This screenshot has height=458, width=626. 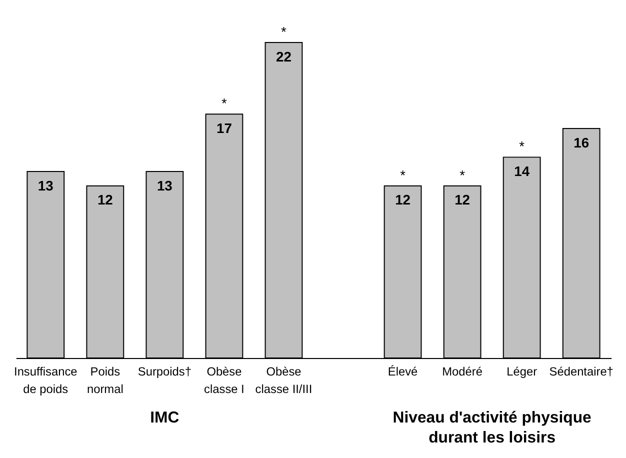 What do you see at coordinates (492, 427) in the screenshot?
I see `text: Niveau d'activité physique durant les loisirs` at bounding box center [492, 427].